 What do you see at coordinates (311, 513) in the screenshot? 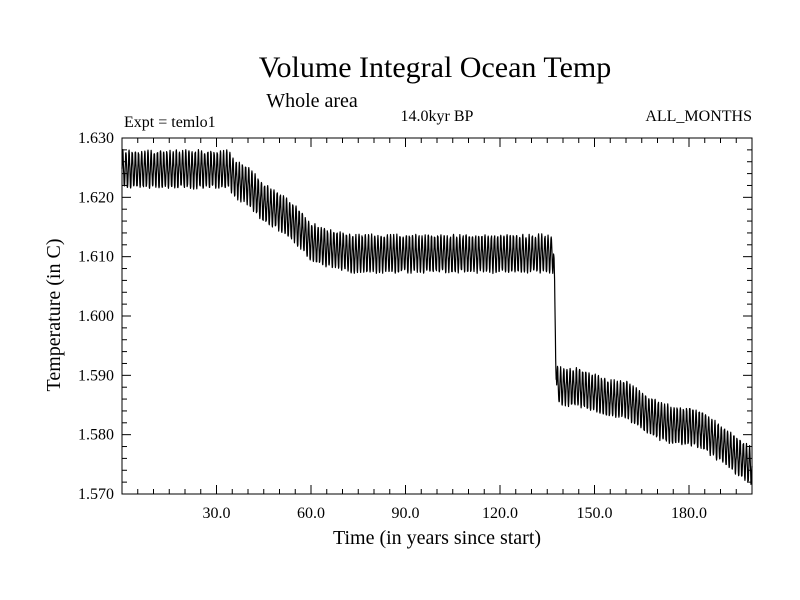
I see `x-tick-label: 60.0` at bounding box center [311, 513].